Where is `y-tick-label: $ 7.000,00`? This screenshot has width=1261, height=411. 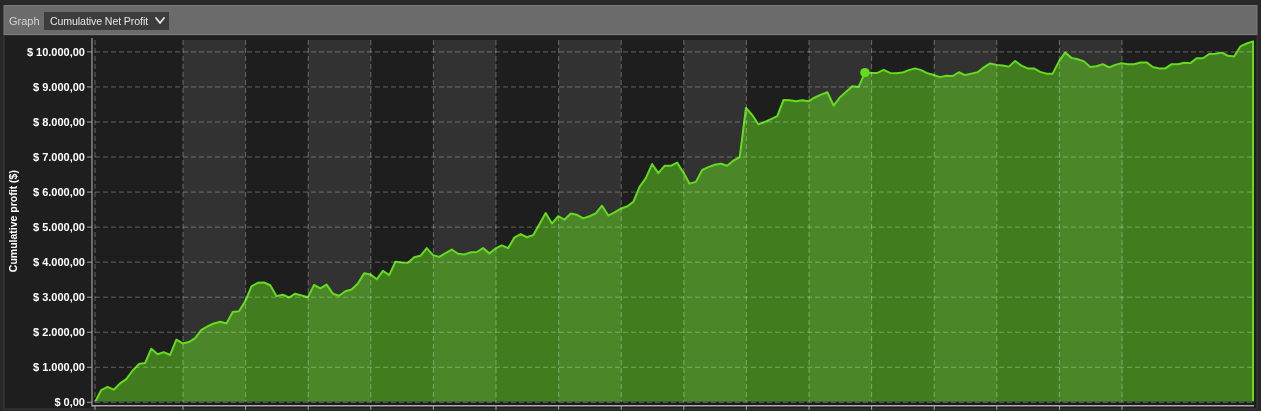
y-tick-label: $ 7.000,00 is located at coordinates (59, 156).